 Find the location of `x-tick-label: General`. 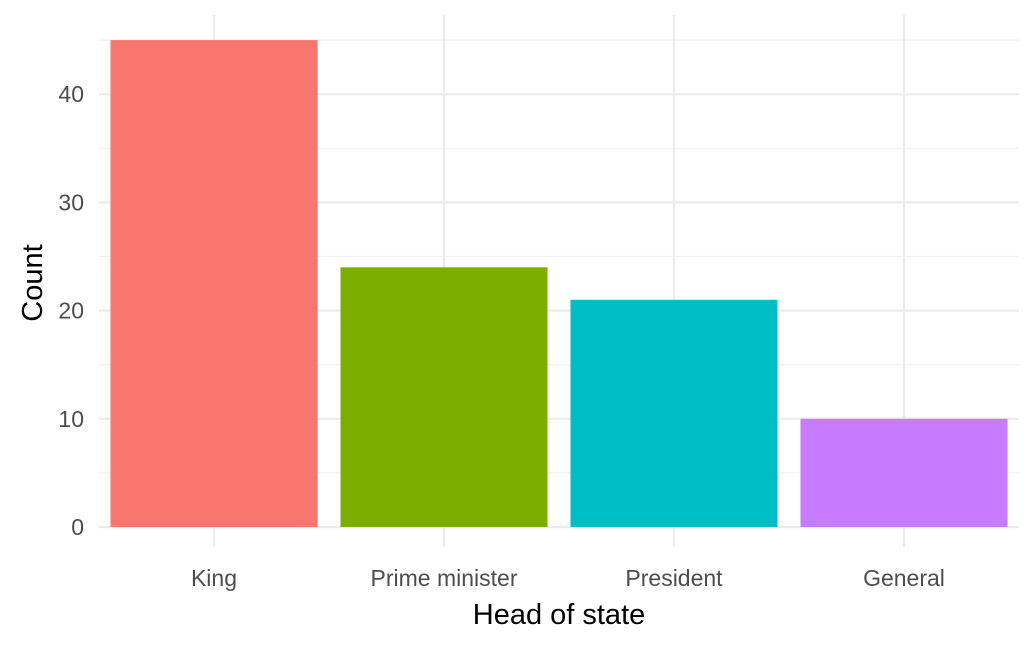

x-tick-label: General is located at coordinates (904, 578).